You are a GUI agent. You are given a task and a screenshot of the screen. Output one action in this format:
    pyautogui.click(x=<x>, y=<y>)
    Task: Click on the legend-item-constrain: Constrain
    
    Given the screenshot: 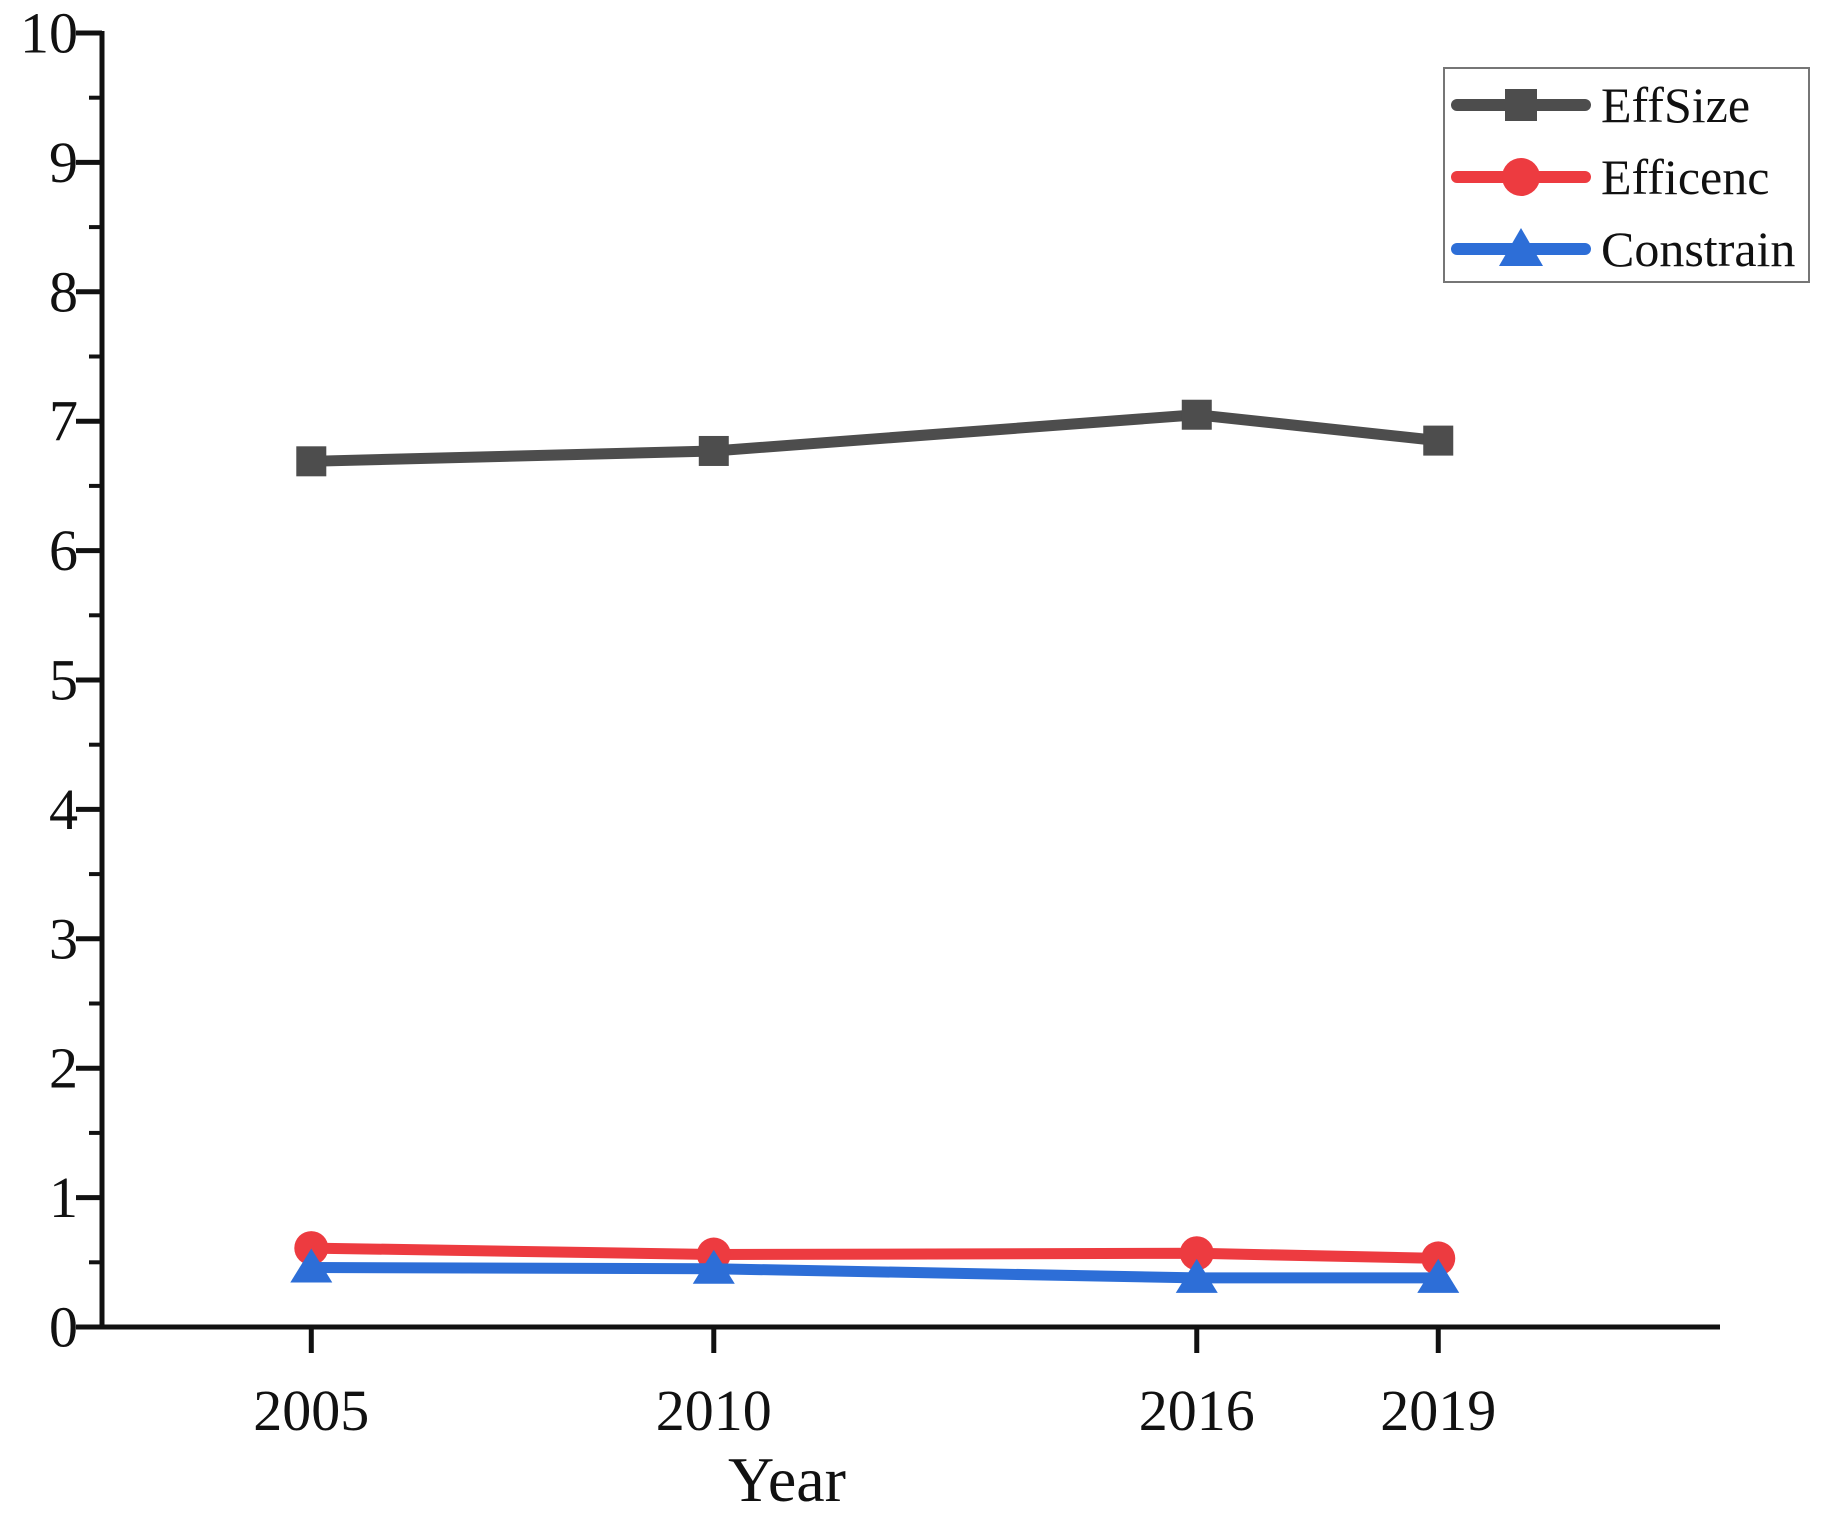 What is the action you would take?
    pyautogui.click(x=1626, y=249)
    